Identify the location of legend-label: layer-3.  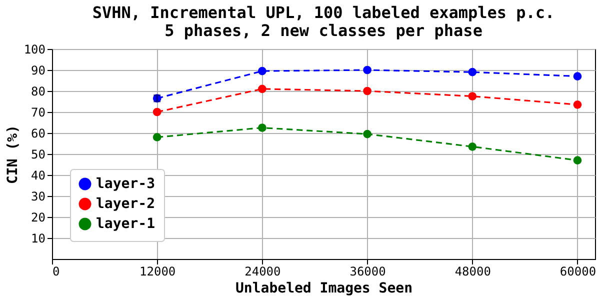
(126, 184).